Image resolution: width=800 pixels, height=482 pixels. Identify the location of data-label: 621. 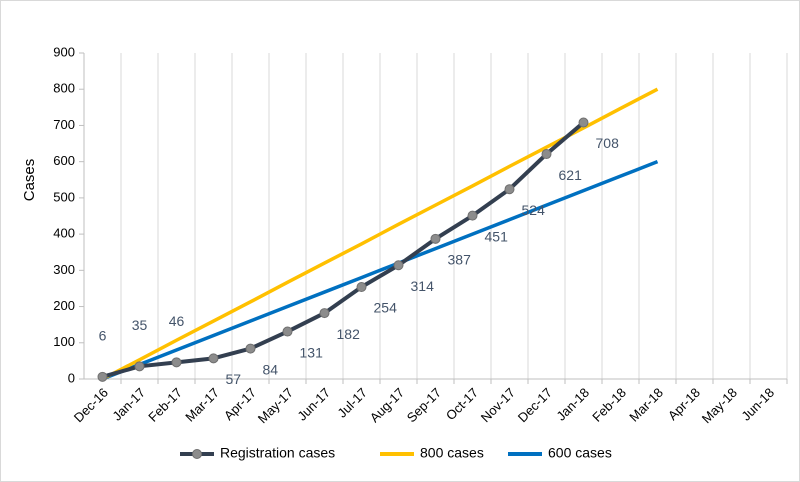
(571, 175).